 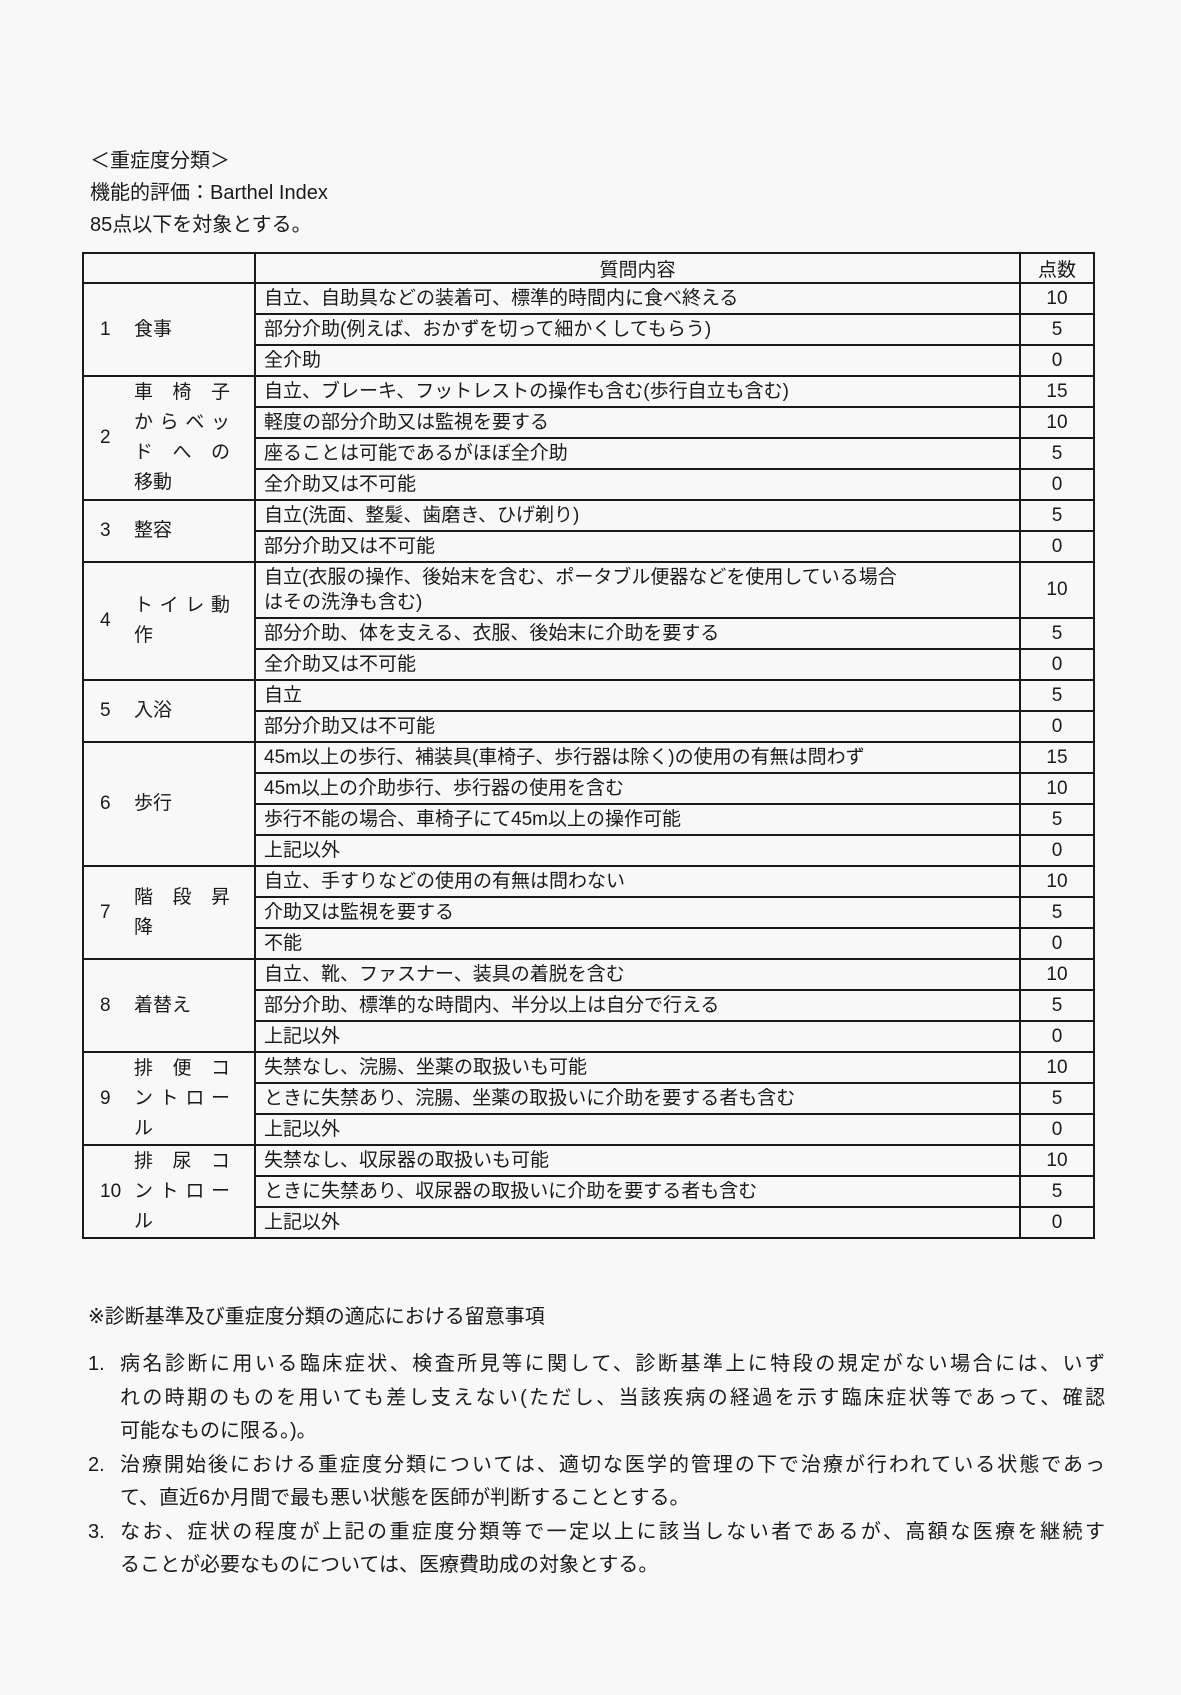 I want to click on item-cell: 1 食事, so click(x=169, y=329).